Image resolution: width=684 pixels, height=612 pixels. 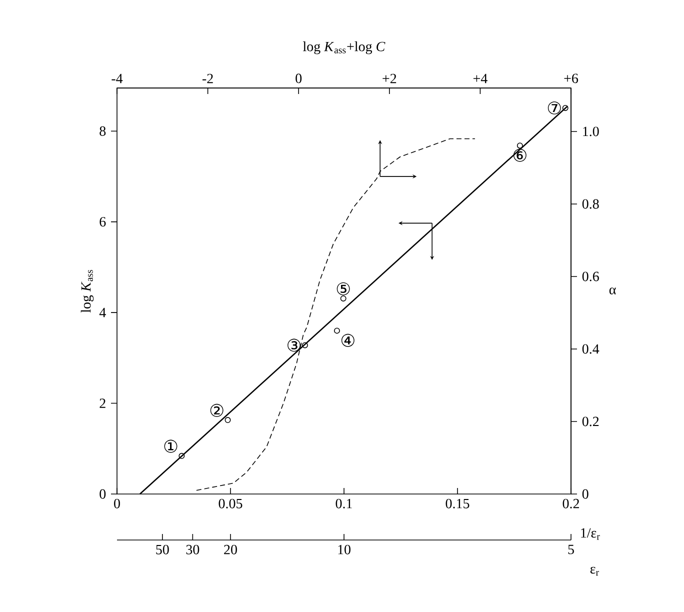 What do you see at coordinates (103, 222) in the screenshot?
I see `y-tick-label: 6` at bounding box center [103, 222].